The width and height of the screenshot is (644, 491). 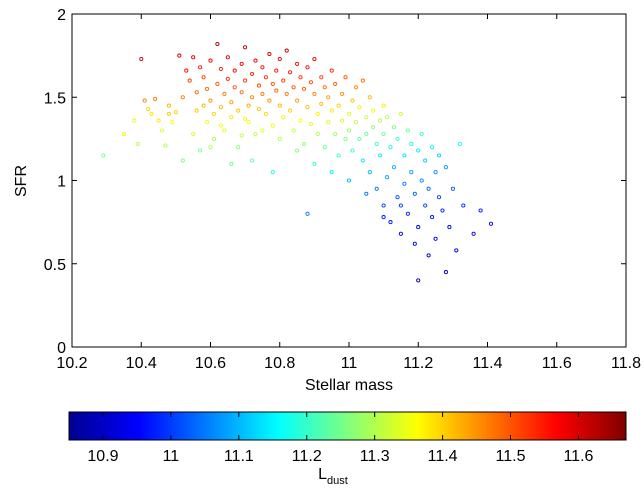 What do you see at coordinates (375, 456) in the screenshot?
I see `colorbar-tick-label: 11.3` at bounding box center [375, 456].